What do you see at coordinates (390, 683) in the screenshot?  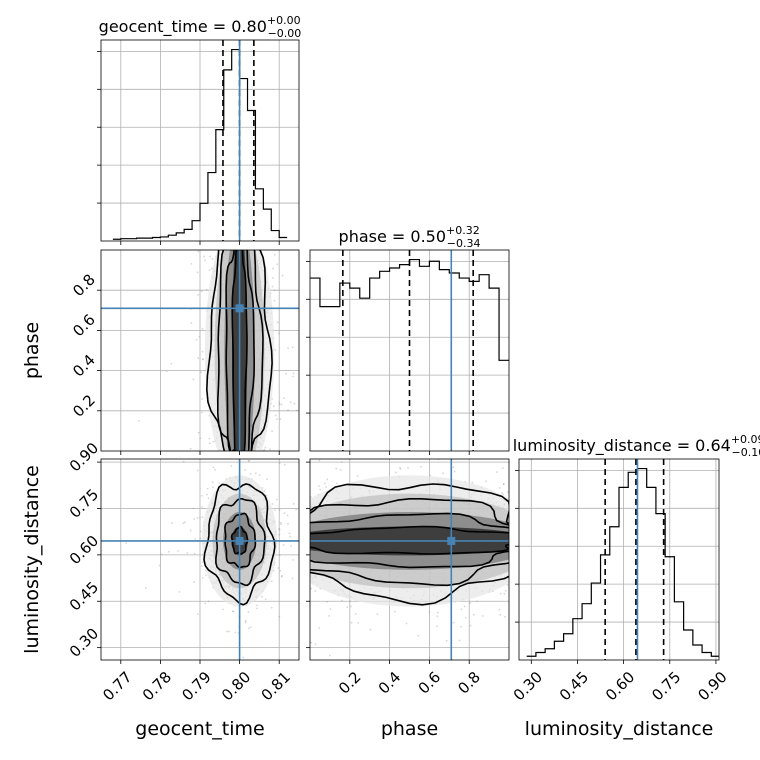 I see `x-tick-label-phase: 0.4` at bounding box center [390, 683].